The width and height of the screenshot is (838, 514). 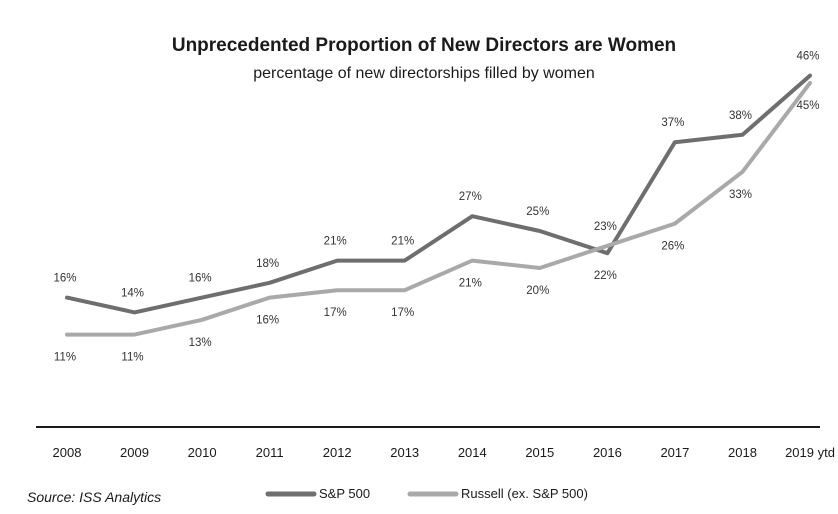 I want to click on data-label-sp500-0: 16%, so click(x=64, y=279).